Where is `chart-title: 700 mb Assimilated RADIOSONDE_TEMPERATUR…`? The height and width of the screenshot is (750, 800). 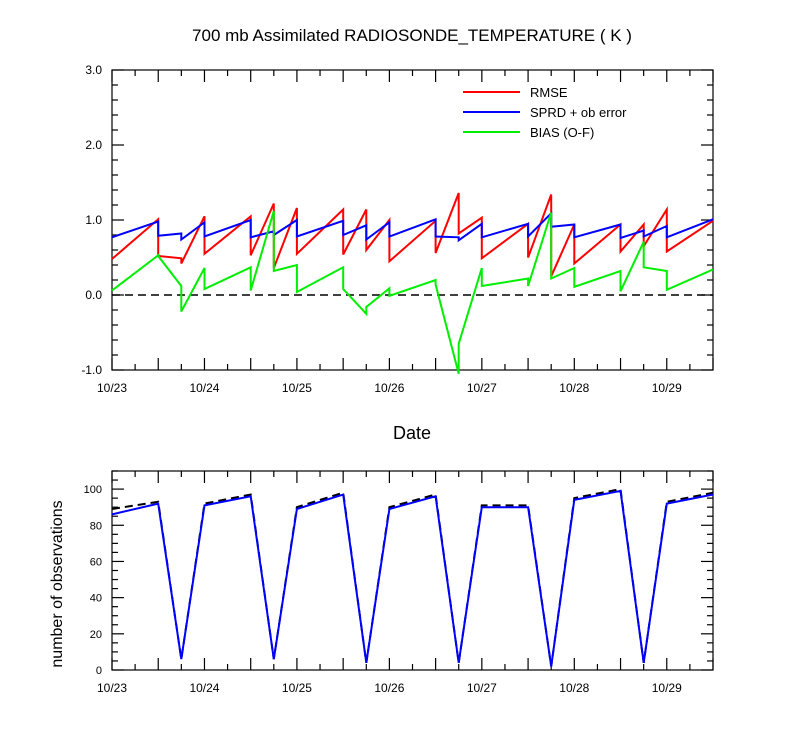 chart-title: 700 mb Assimilated RADIOSONDE_TEMPERATUR… is located at coordinates (412, 35).